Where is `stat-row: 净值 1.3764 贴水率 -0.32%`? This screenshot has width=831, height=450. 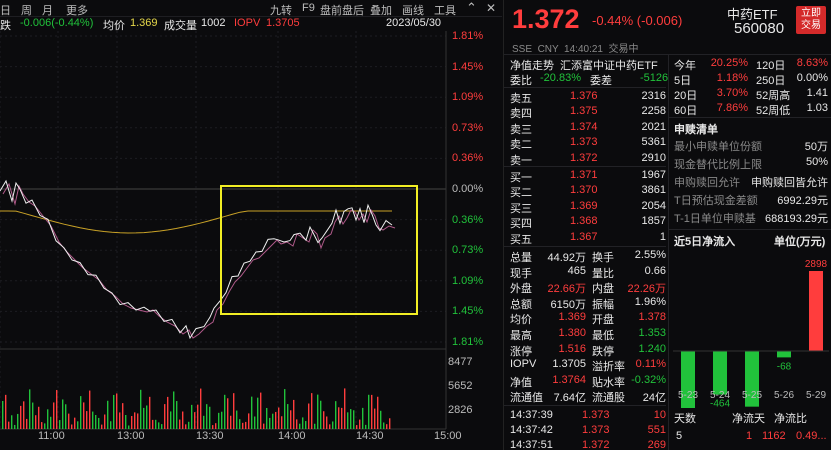
stat-row: 净值 1.3764 贴水率 -0.32% is located at coordinates (588, 381).